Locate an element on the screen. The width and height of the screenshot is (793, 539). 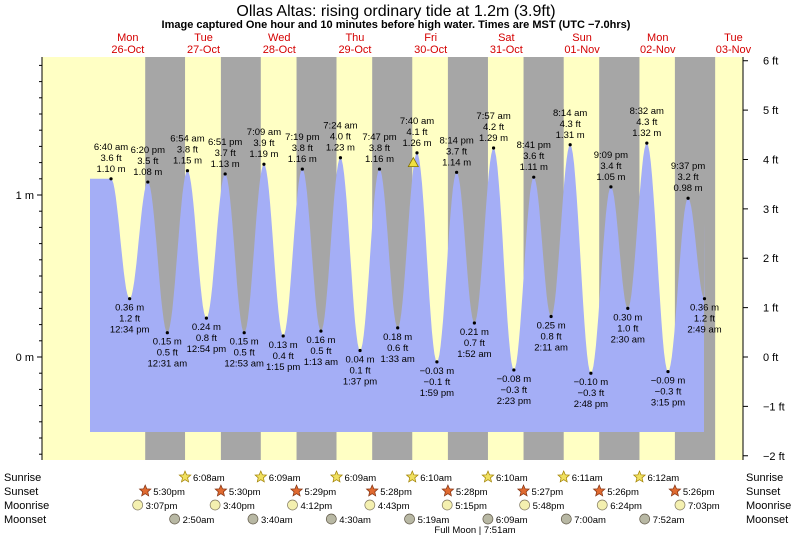
tide-time: 1:52 am is located at coordinates (474, 354).